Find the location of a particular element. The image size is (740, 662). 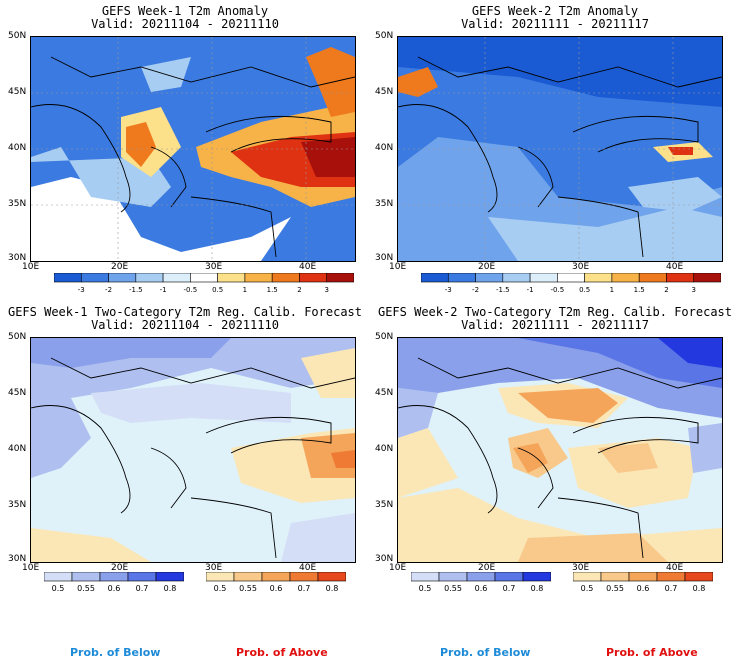

panel-valid-dates: Valid: 20211104 - 20211110 is located at coordinates (185, 24).